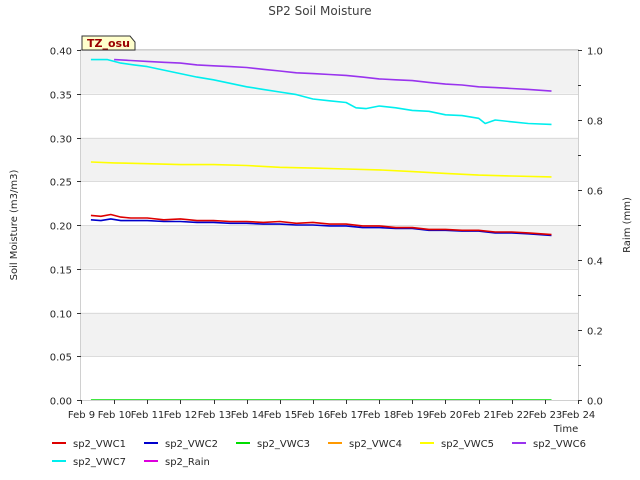 The height and width of the screenshot is (480, 640). I want to click on x-tick-label: Feb 14, so click(248, 415).